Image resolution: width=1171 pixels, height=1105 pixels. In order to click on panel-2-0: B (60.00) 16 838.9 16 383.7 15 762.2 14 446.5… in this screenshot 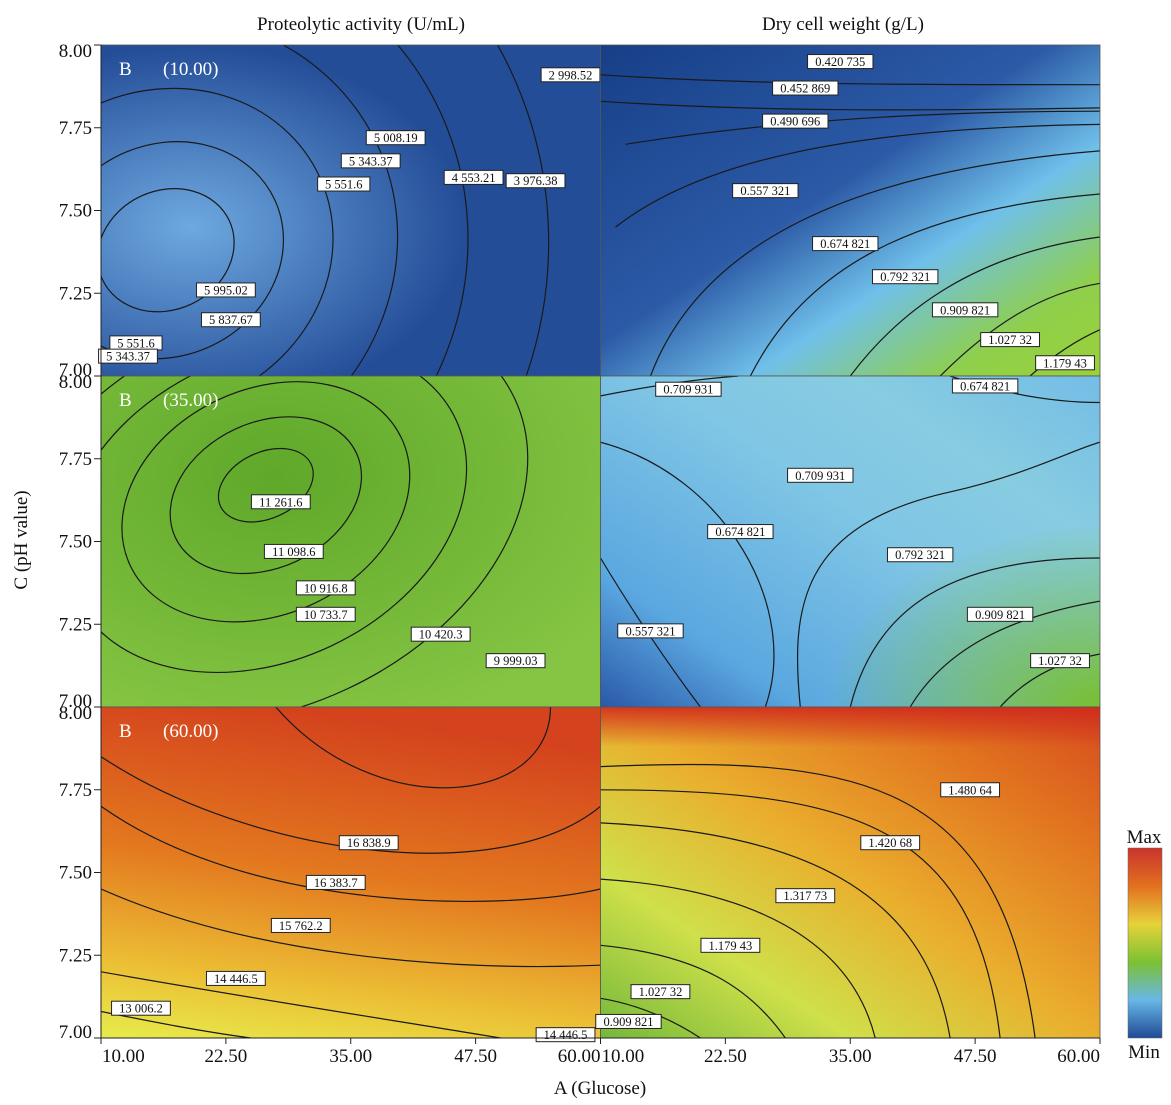, I will do `click(351, 874)`.